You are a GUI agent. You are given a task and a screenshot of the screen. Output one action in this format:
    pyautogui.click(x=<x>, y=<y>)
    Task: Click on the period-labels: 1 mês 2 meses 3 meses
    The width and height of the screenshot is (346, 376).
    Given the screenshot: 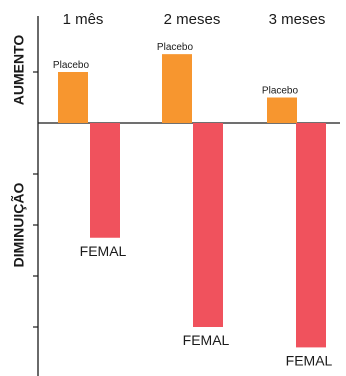 What is the action you would take?
    pyautogui.click(x=194, y=19)
    